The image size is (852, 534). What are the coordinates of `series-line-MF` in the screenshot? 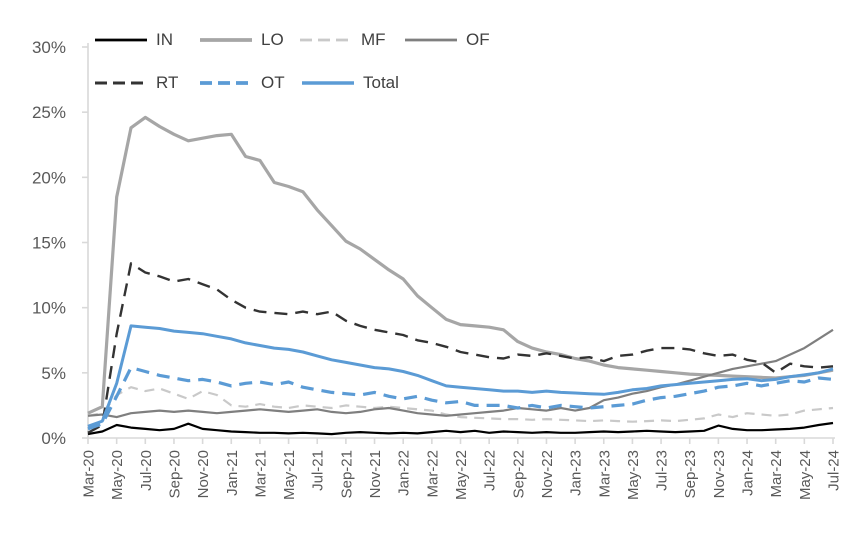 It's located at (460, 404).